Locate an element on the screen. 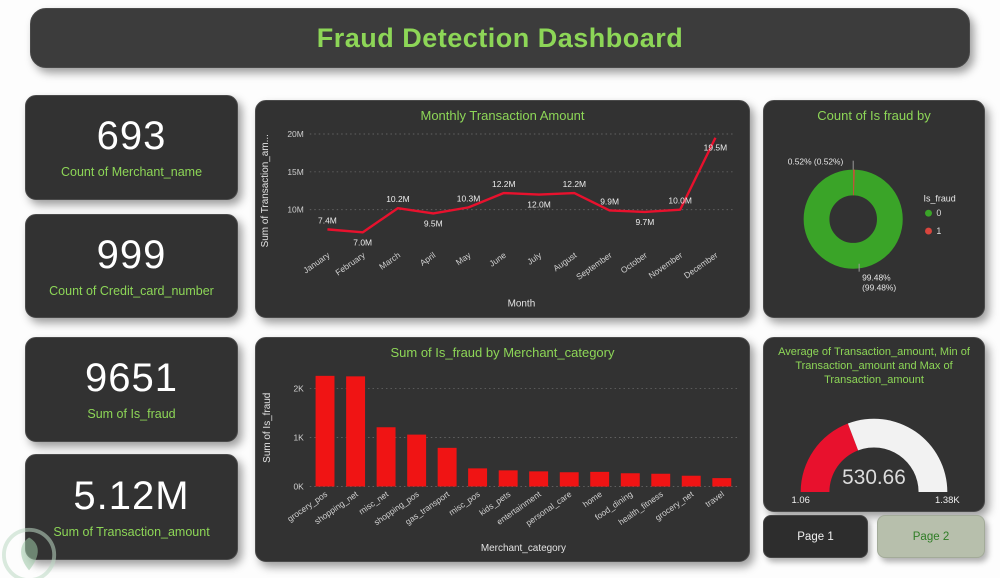 The width and height of the screenshot is (1000, 578). svg-text: 10.3M is located at coordinates (469, 199).